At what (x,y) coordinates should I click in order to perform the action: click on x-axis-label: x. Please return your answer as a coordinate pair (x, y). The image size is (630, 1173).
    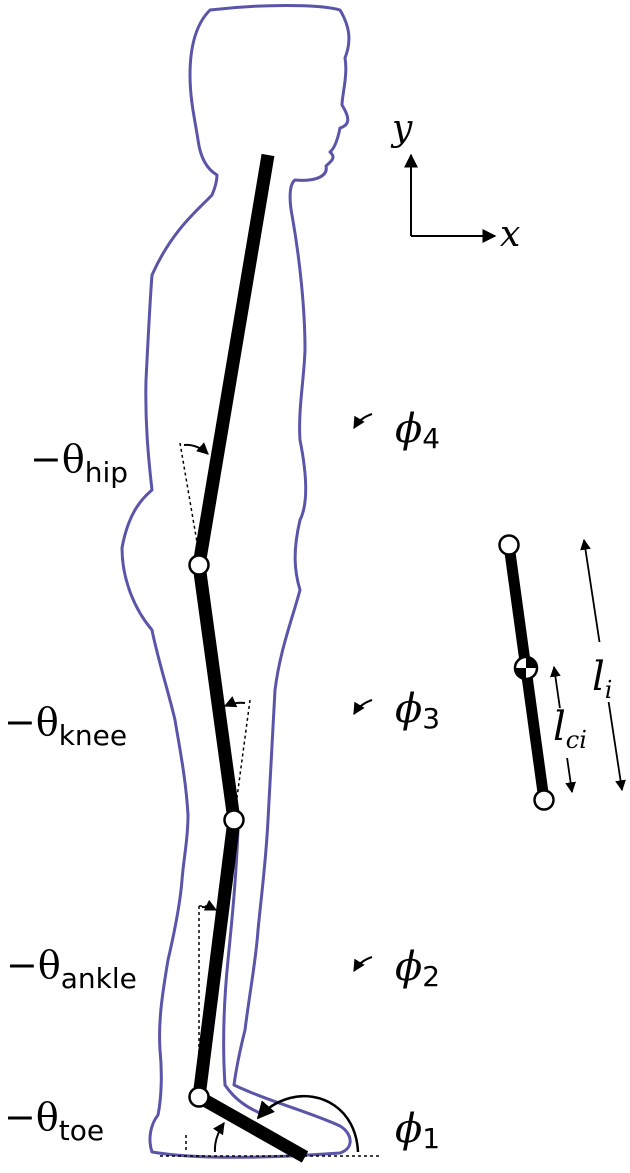
    Looking at the image, I should click on (510, 234).